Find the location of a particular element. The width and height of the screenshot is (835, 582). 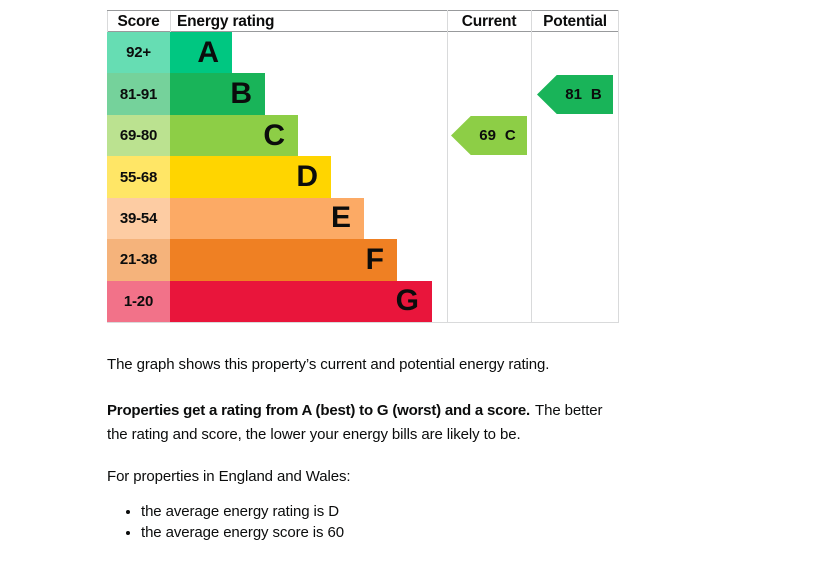

score-range-label: 69-80 is located at coordinates (138, 135).